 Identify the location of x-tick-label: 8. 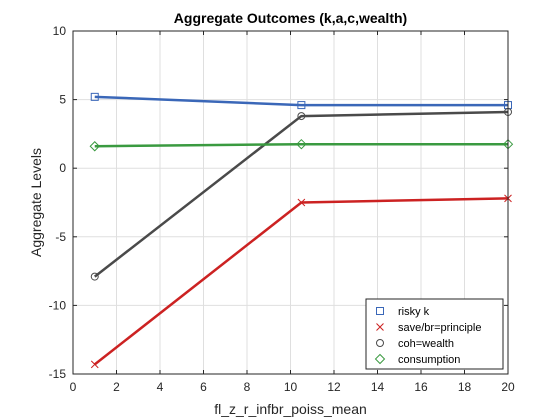
(247, 387).